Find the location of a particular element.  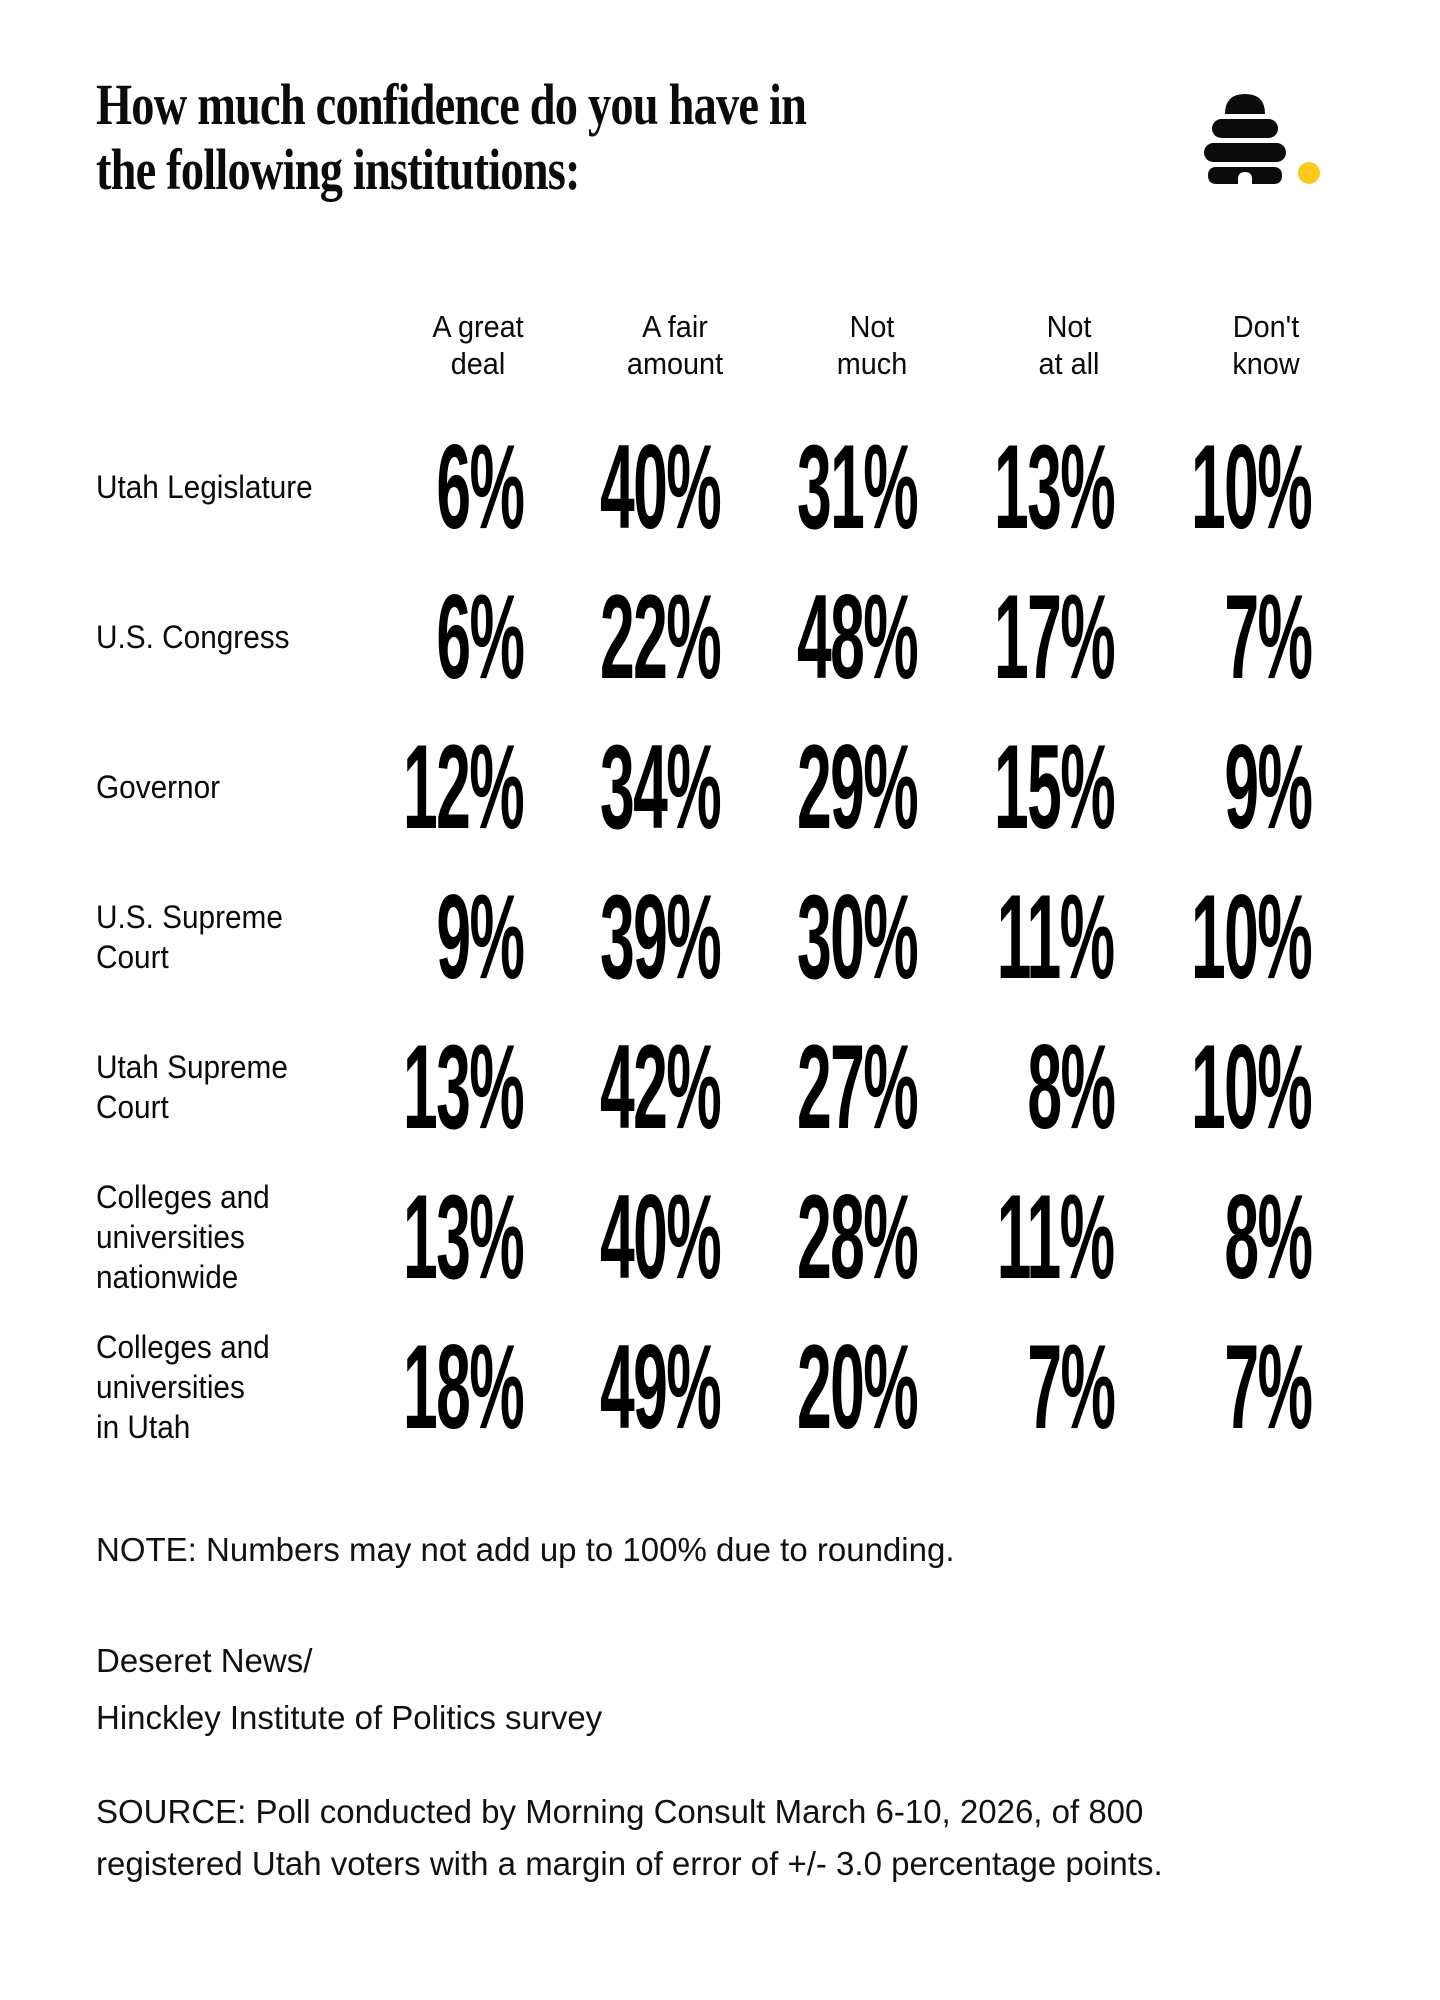

credit-line-1: Deseret News/ is located at coordinates (204, 1660).